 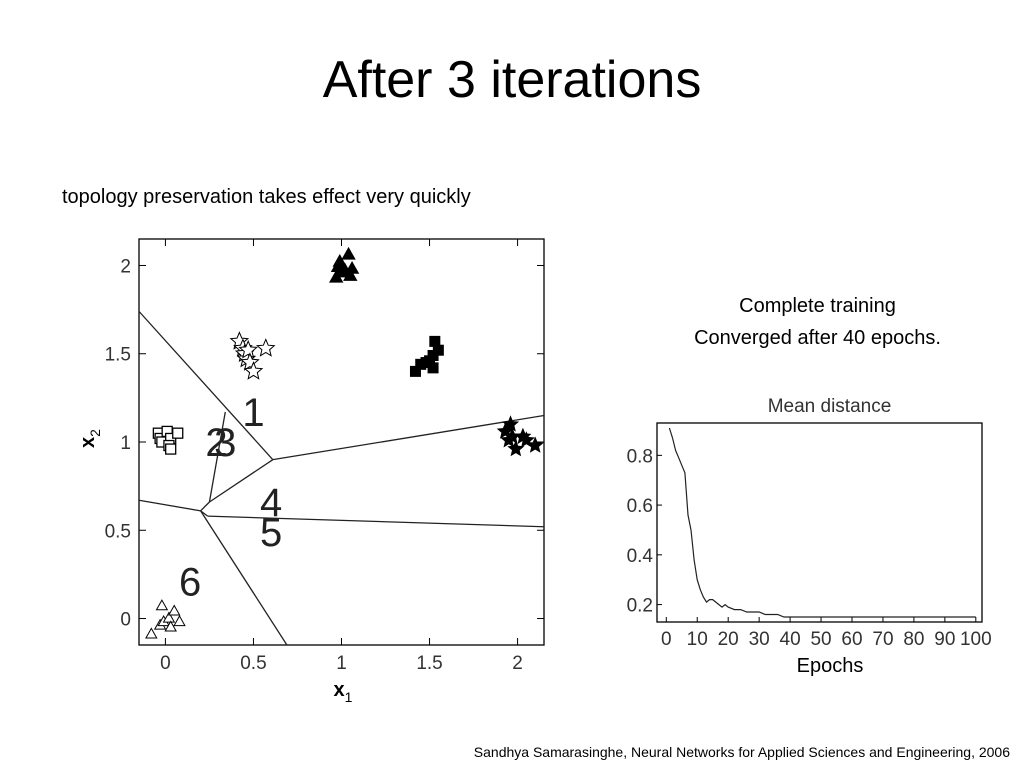 I want to click on x-tick-label: 10, so click(x=697, y=639).